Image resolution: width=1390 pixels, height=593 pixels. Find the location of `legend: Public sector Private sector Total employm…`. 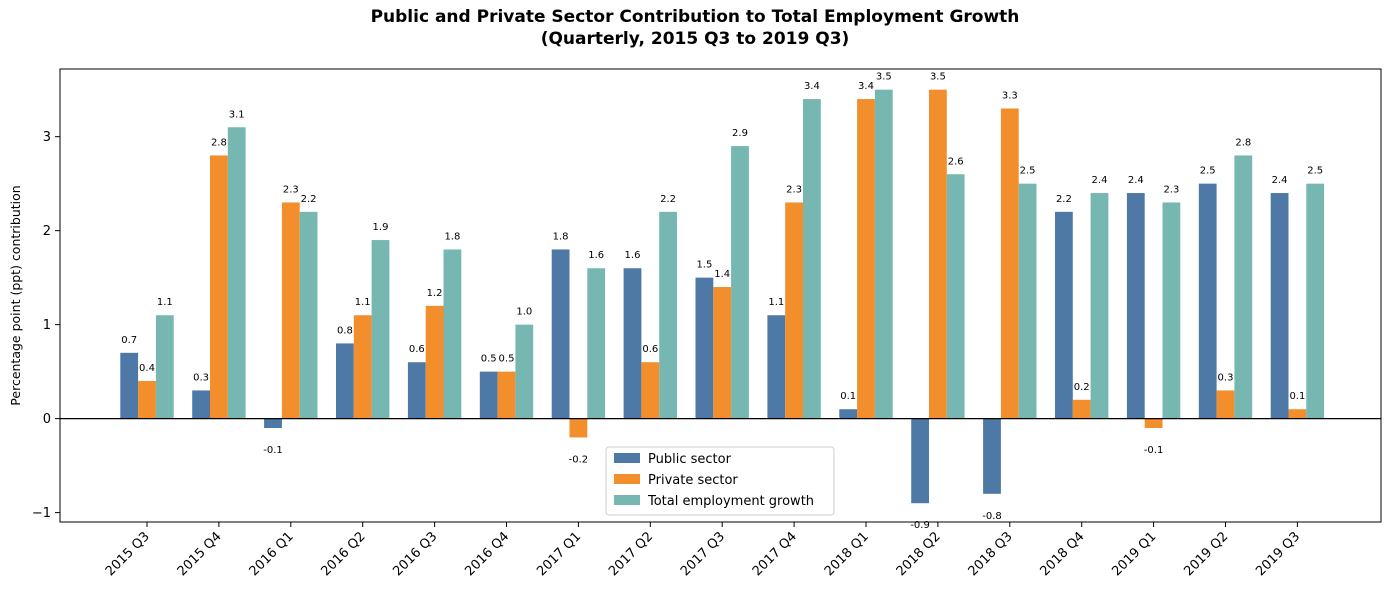

legend: Public sector Private sector Total employm… is located at coordinates (720, 481).